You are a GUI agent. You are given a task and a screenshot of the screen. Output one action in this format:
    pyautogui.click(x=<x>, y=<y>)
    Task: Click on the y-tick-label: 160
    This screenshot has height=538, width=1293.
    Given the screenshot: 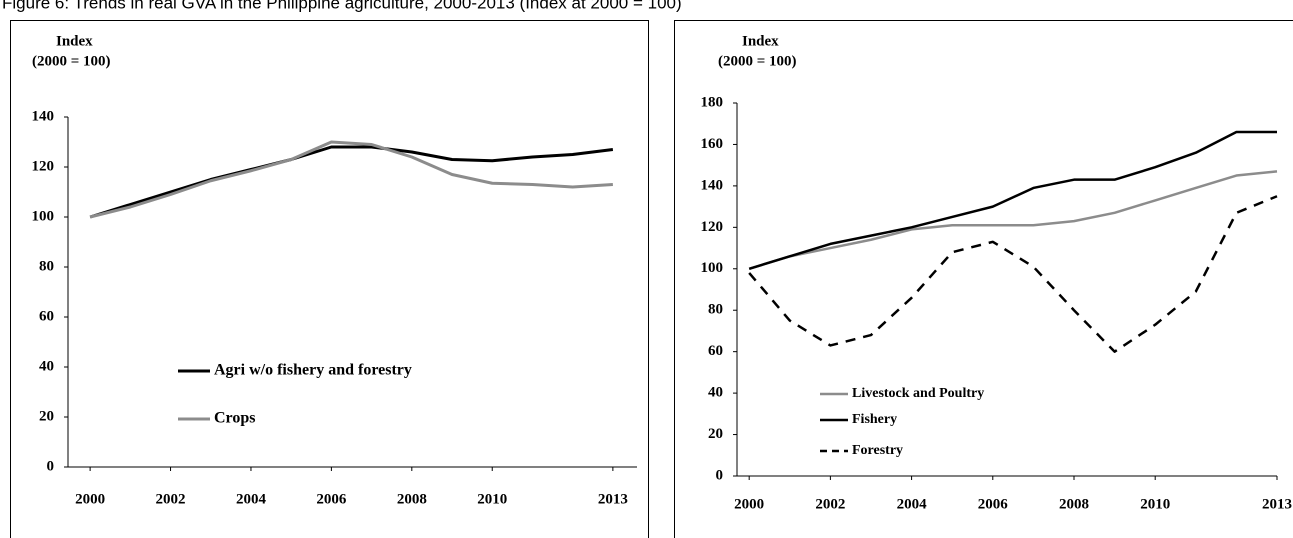 What is the action you would take?
    pyautogui.click(x=712, y=144)
    